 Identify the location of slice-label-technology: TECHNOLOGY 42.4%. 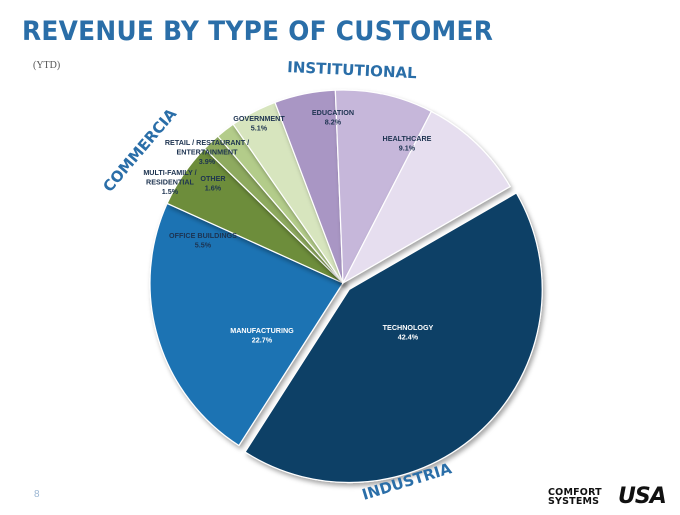
(408, 332).